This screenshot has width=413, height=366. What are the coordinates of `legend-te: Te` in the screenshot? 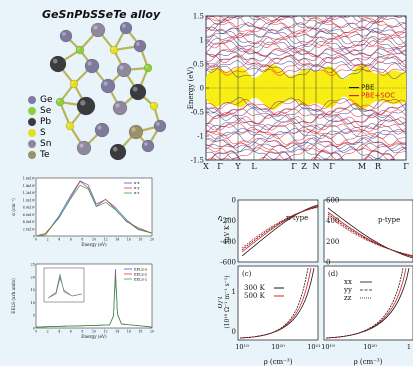 It's located at (48, 154).